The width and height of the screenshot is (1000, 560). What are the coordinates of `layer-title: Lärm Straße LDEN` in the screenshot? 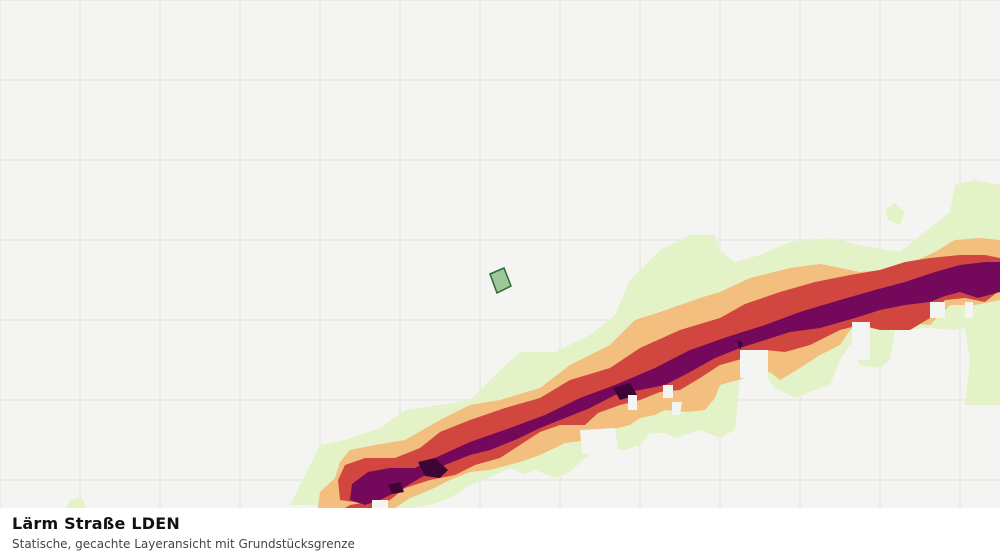 It's located at (96, 523).